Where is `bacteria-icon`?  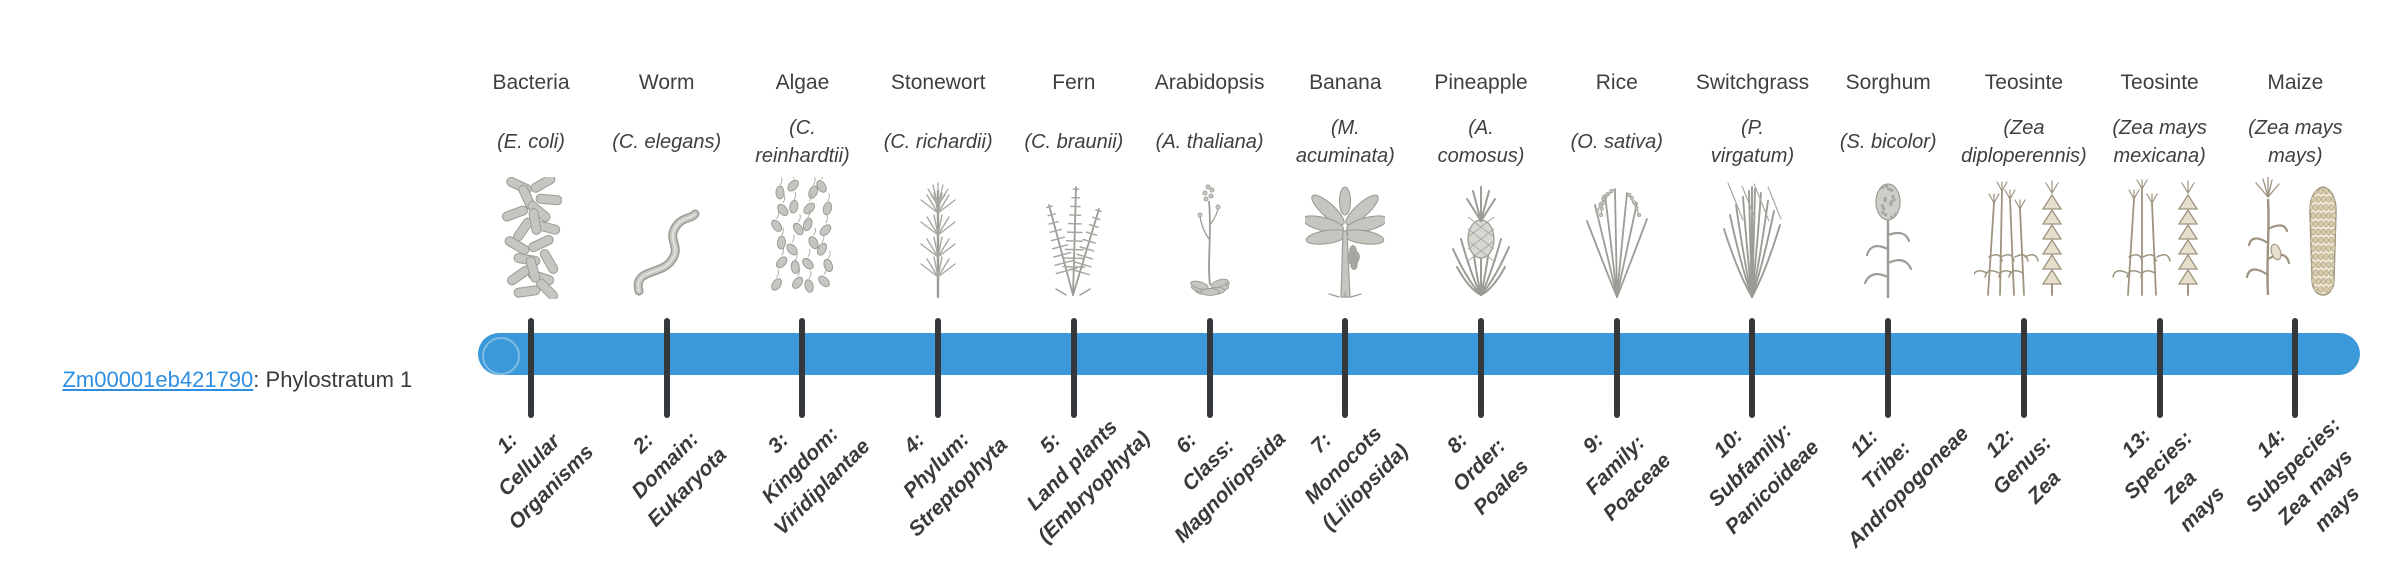
bacteria-icon is located at coordinates (531, 237).